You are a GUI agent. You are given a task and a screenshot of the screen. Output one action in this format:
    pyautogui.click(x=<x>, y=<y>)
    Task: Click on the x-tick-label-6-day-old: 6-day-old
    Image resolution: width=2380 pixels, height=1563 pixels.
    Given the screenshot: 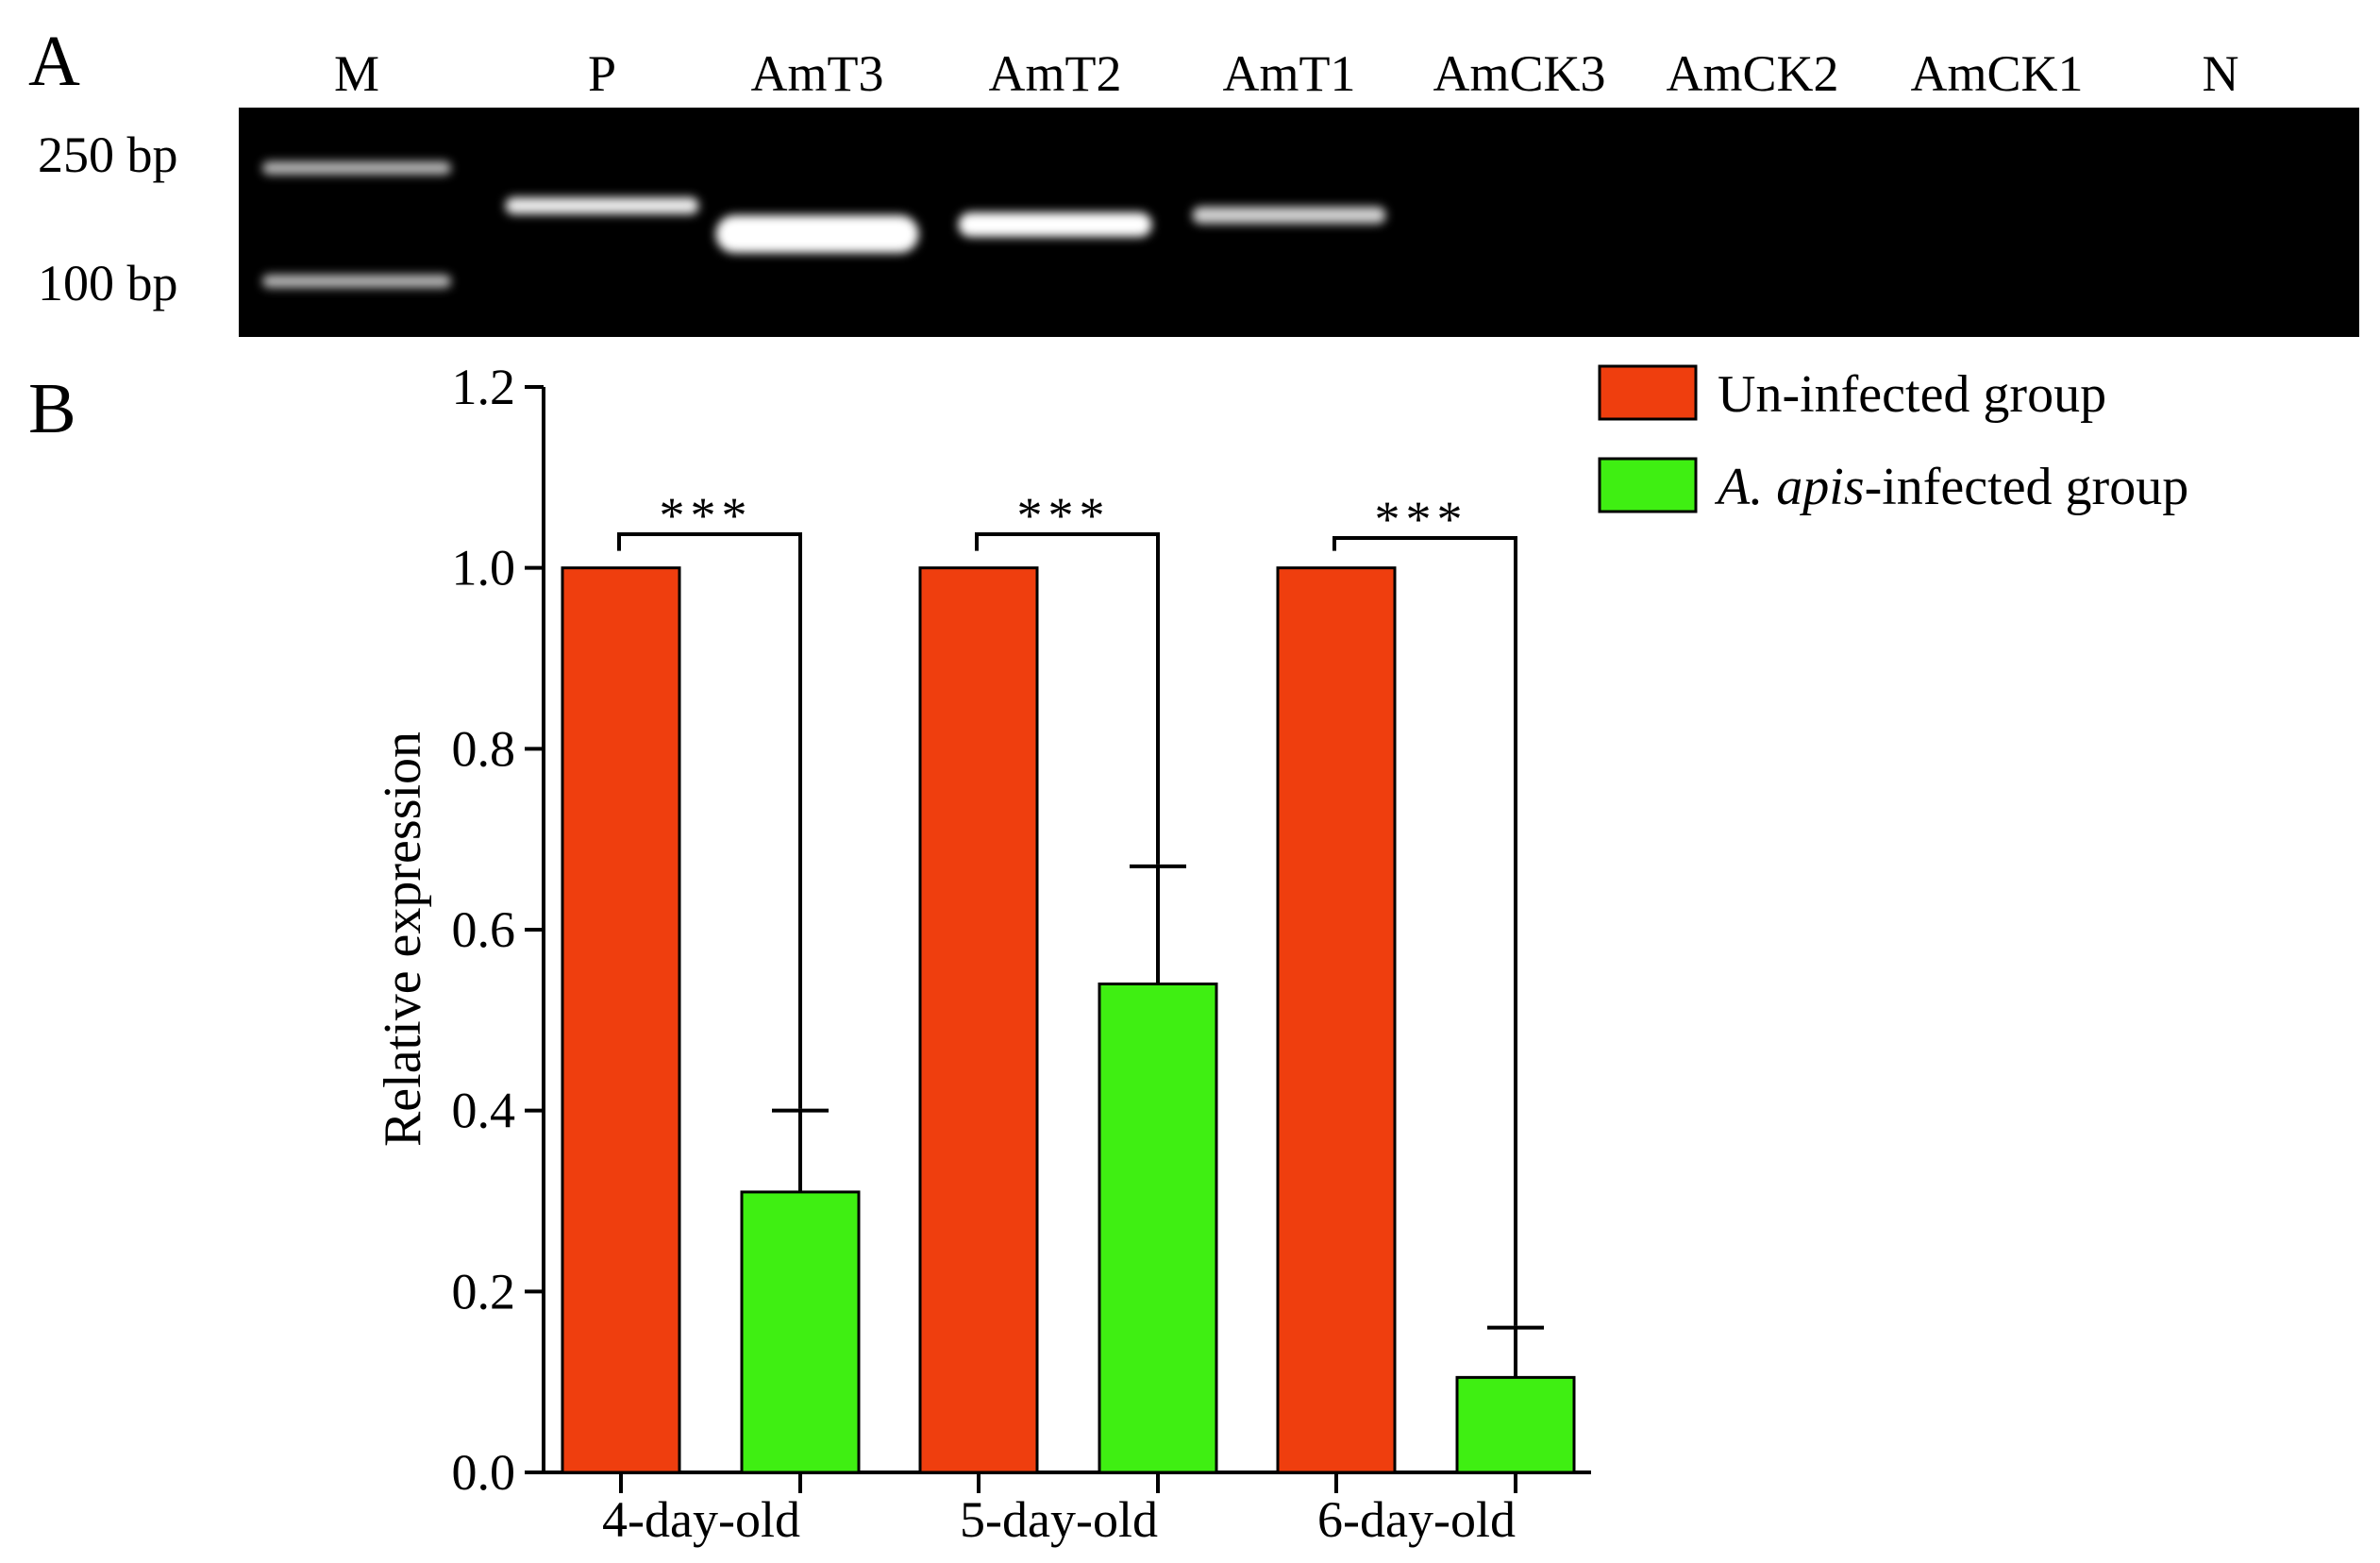 What is the action you would take?
    pyautogui.click(x=1416, y=1520)
    